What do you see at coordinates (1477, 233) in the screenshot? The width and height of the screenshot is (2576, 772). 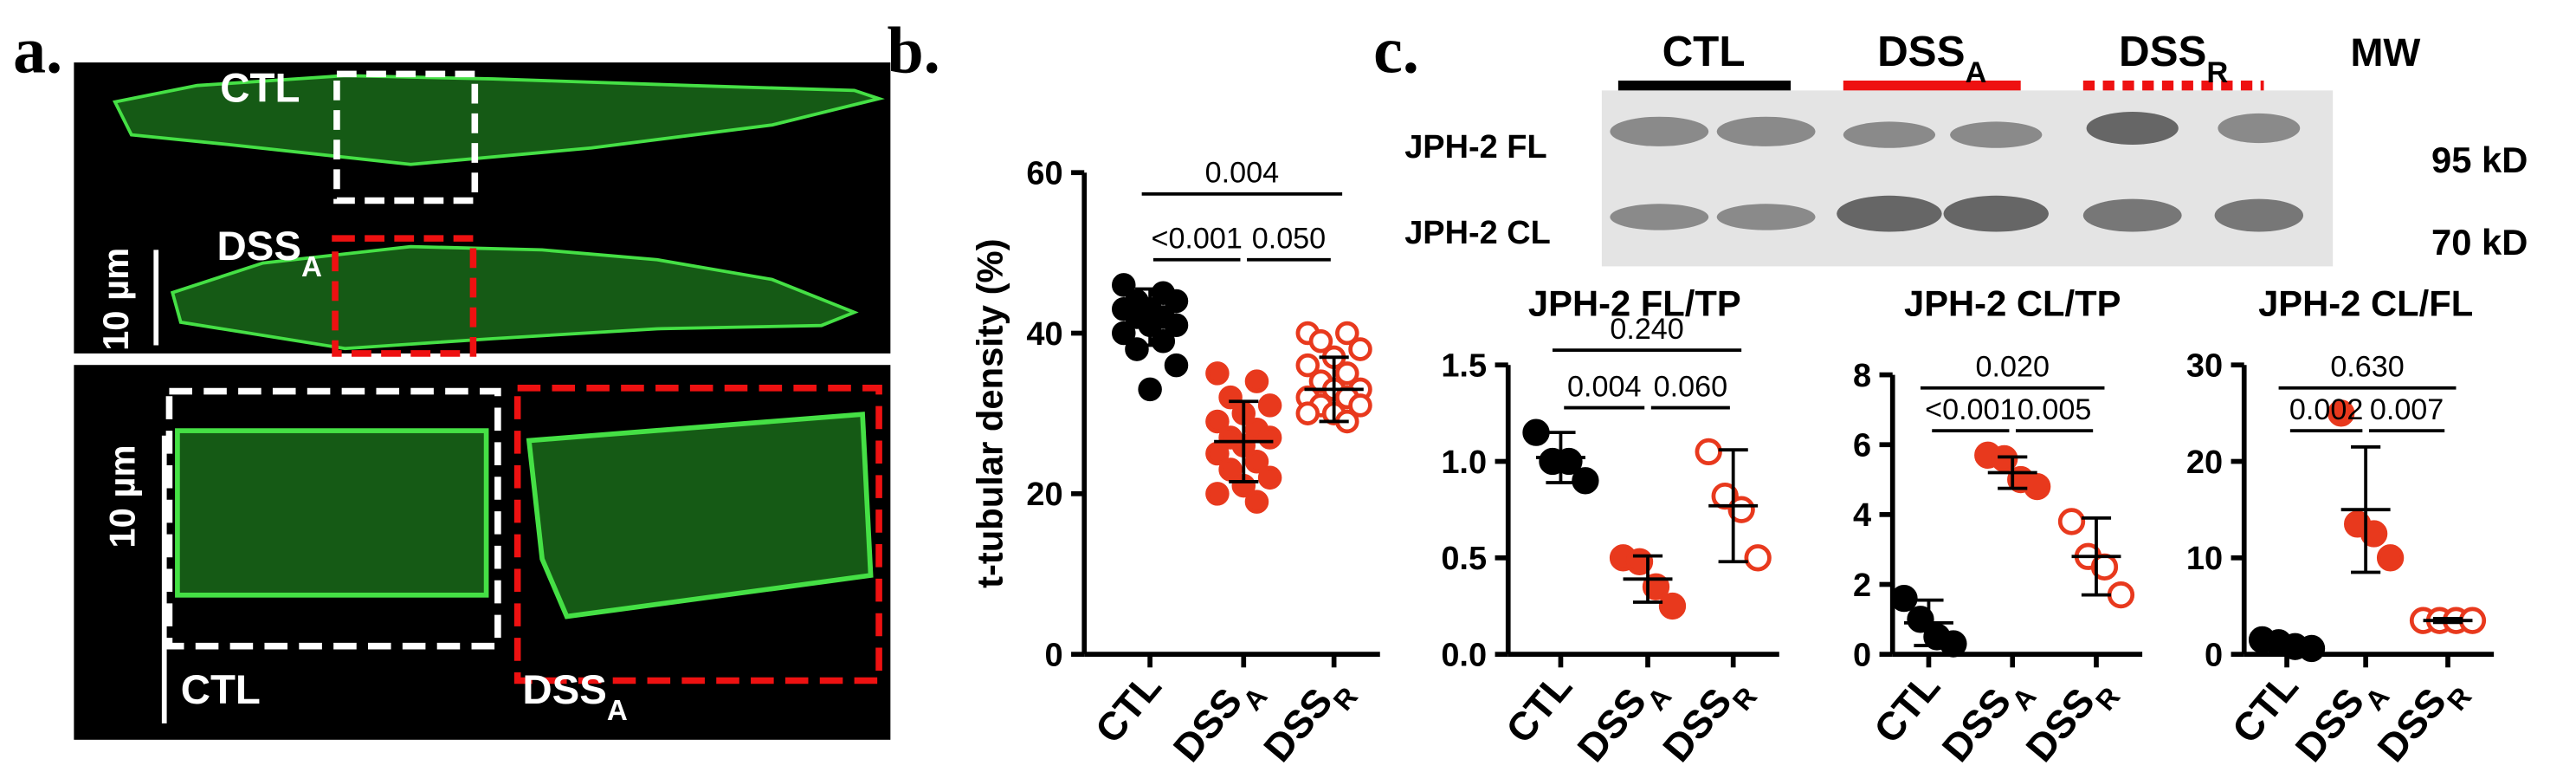 I see `row-label: JPH-2 CL` at bounding box center [1477, 233].